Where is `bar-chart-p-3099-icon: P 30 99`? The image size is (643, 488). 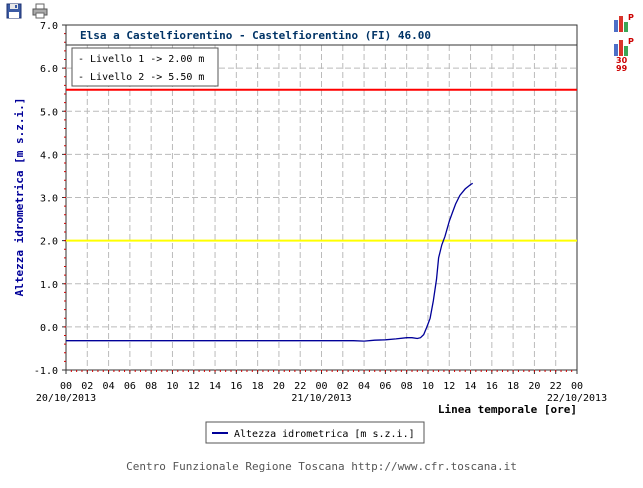
bar-chart-p-3099-icon: P 30 99 is located at coordinates (623, 54).